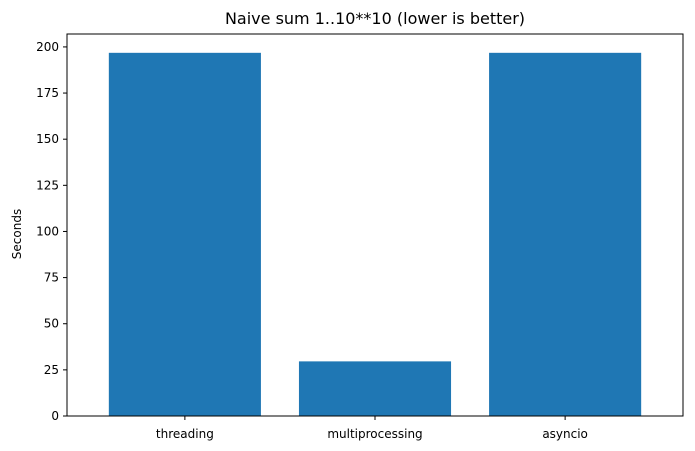 Image resolution: width=695 pixels, height=451 pixels. I want to click on y-ticks-group: 0 25 50 75 100 125 150 175 200, so click(51, 231).